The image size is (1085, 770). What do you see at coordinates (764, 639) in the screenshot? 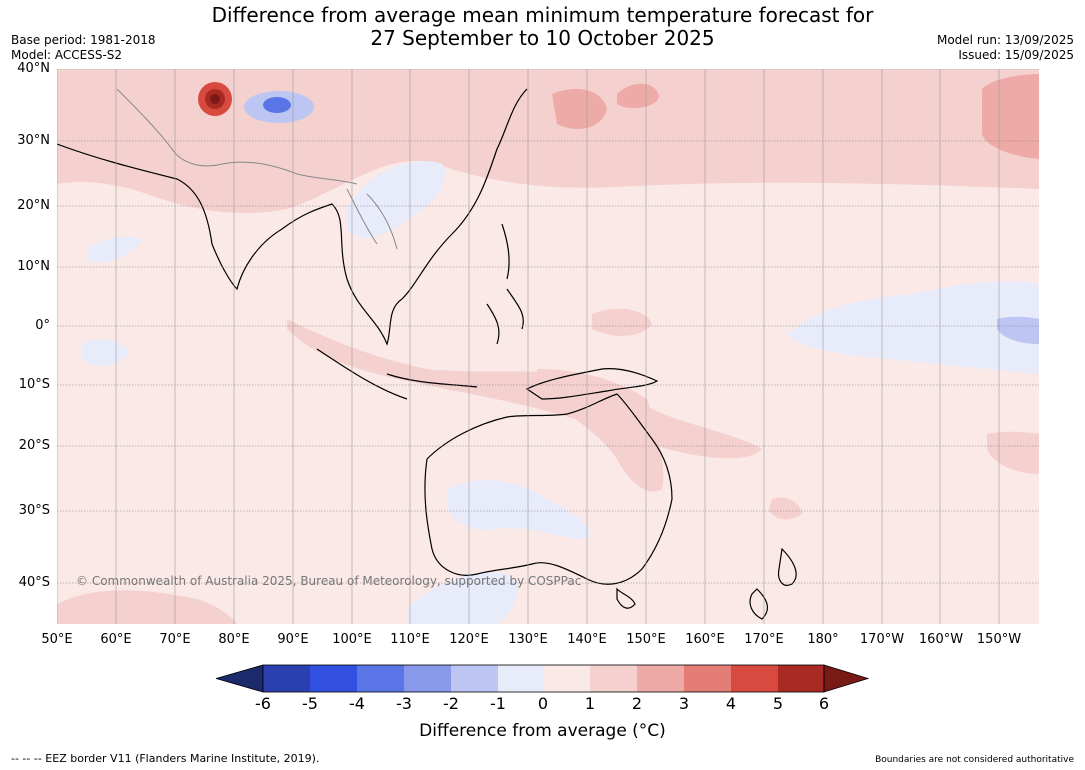
I see `lon-label-170e: 170°E` at bounding box center [764, 639].